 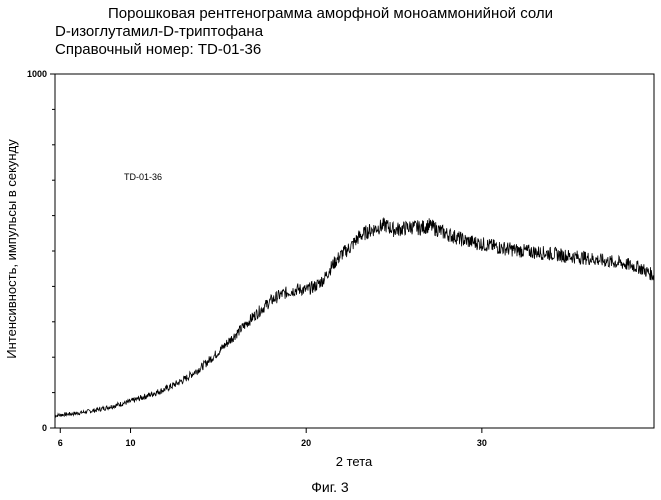 What do you see at coordinates (306, 443) in the screenshot?
I see `x-tick-label-20: 20` at bounding box center [306, 443].